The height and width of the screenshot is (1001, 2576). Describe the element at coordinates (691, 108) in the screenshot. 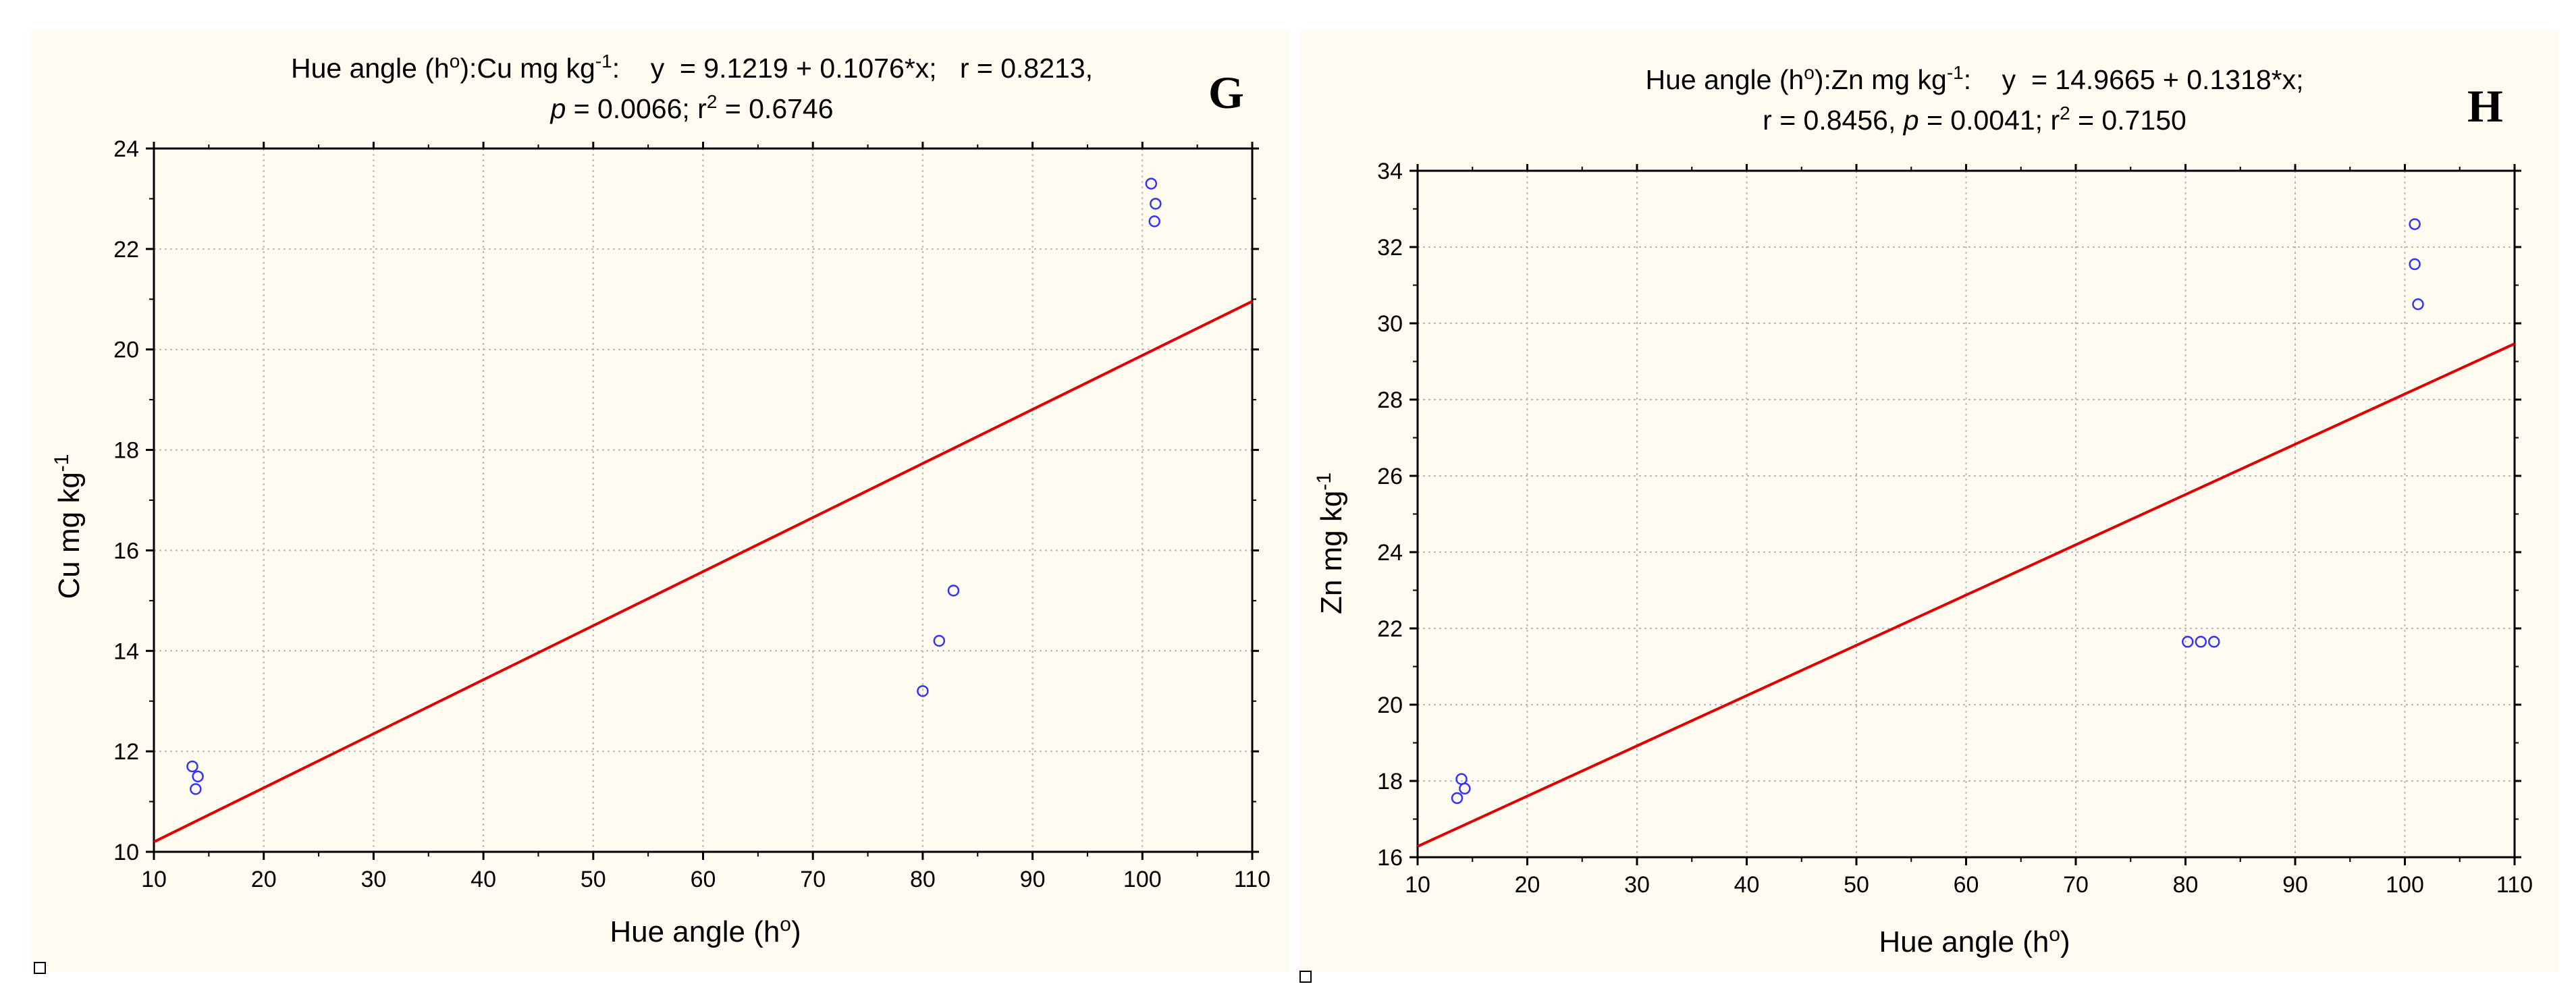

I see `chart-title-line2: p = 0.0066; r2 = 0.6746` at that location.